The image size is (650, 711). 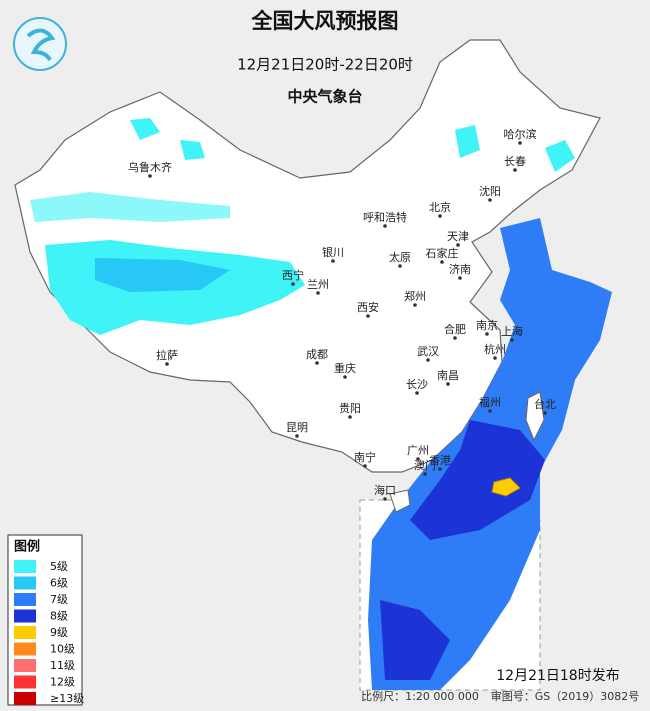 I want to click on city-label: 西安, so click(x=368, y=307).